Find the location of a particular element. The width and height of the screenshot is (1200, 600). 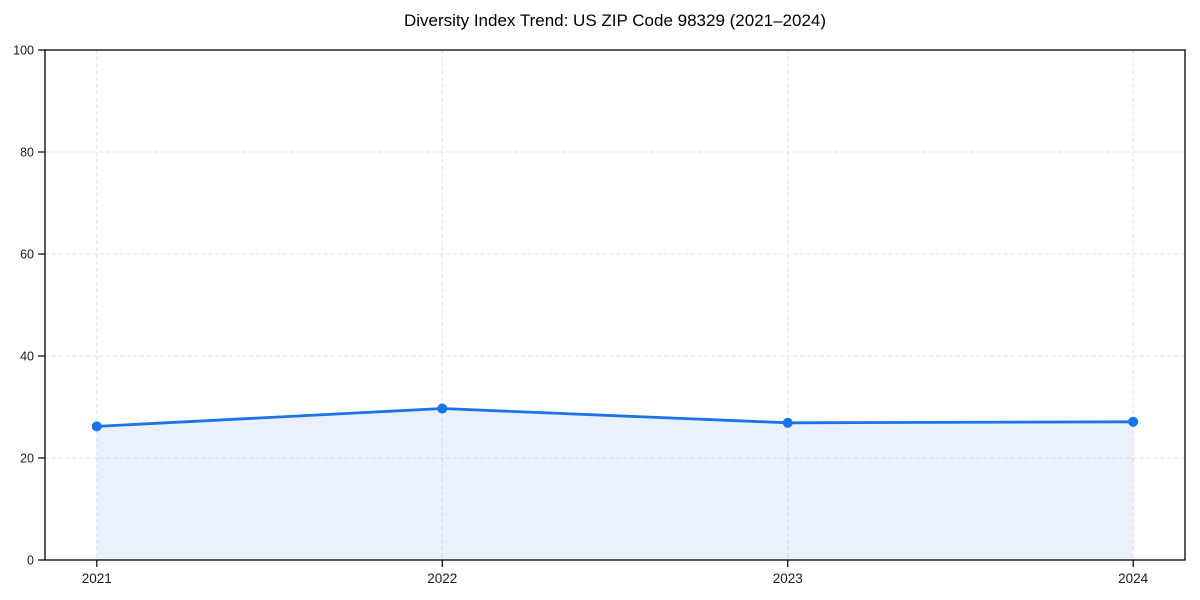

y-tick-label: 20 is located at coordinates (27, 459).